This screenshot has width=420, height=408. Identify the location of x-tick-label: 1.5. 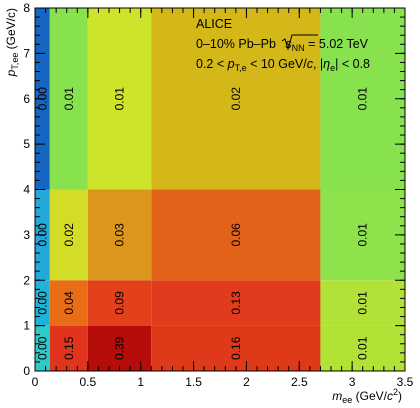
(193, 382).